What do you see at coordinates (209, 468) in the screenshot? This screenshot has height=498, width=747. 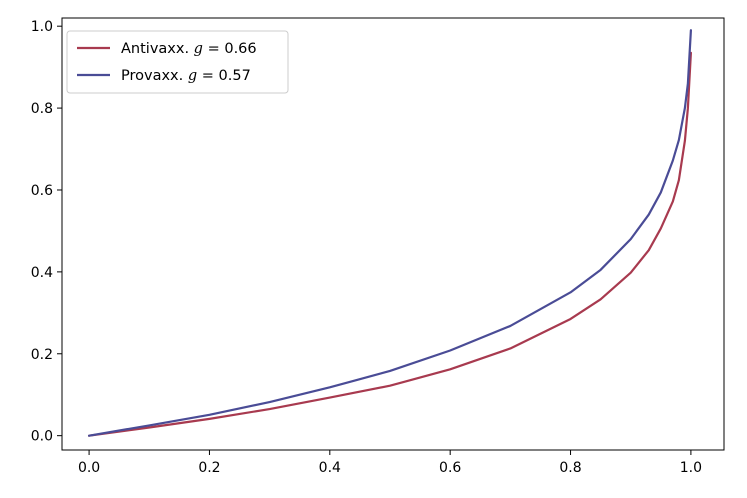 I see `x-tick-label: 0.2` at bounding box center [209, 468].